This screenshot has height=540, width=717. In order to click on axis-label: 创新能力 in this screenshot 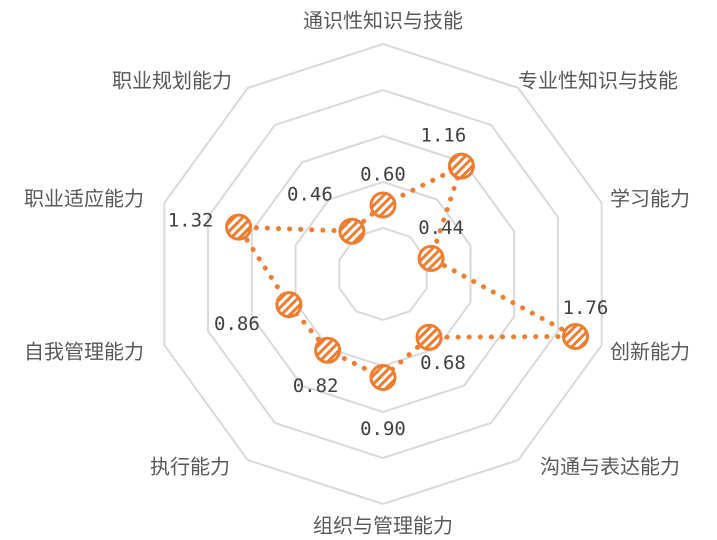, I will do `click(650, 352)`.